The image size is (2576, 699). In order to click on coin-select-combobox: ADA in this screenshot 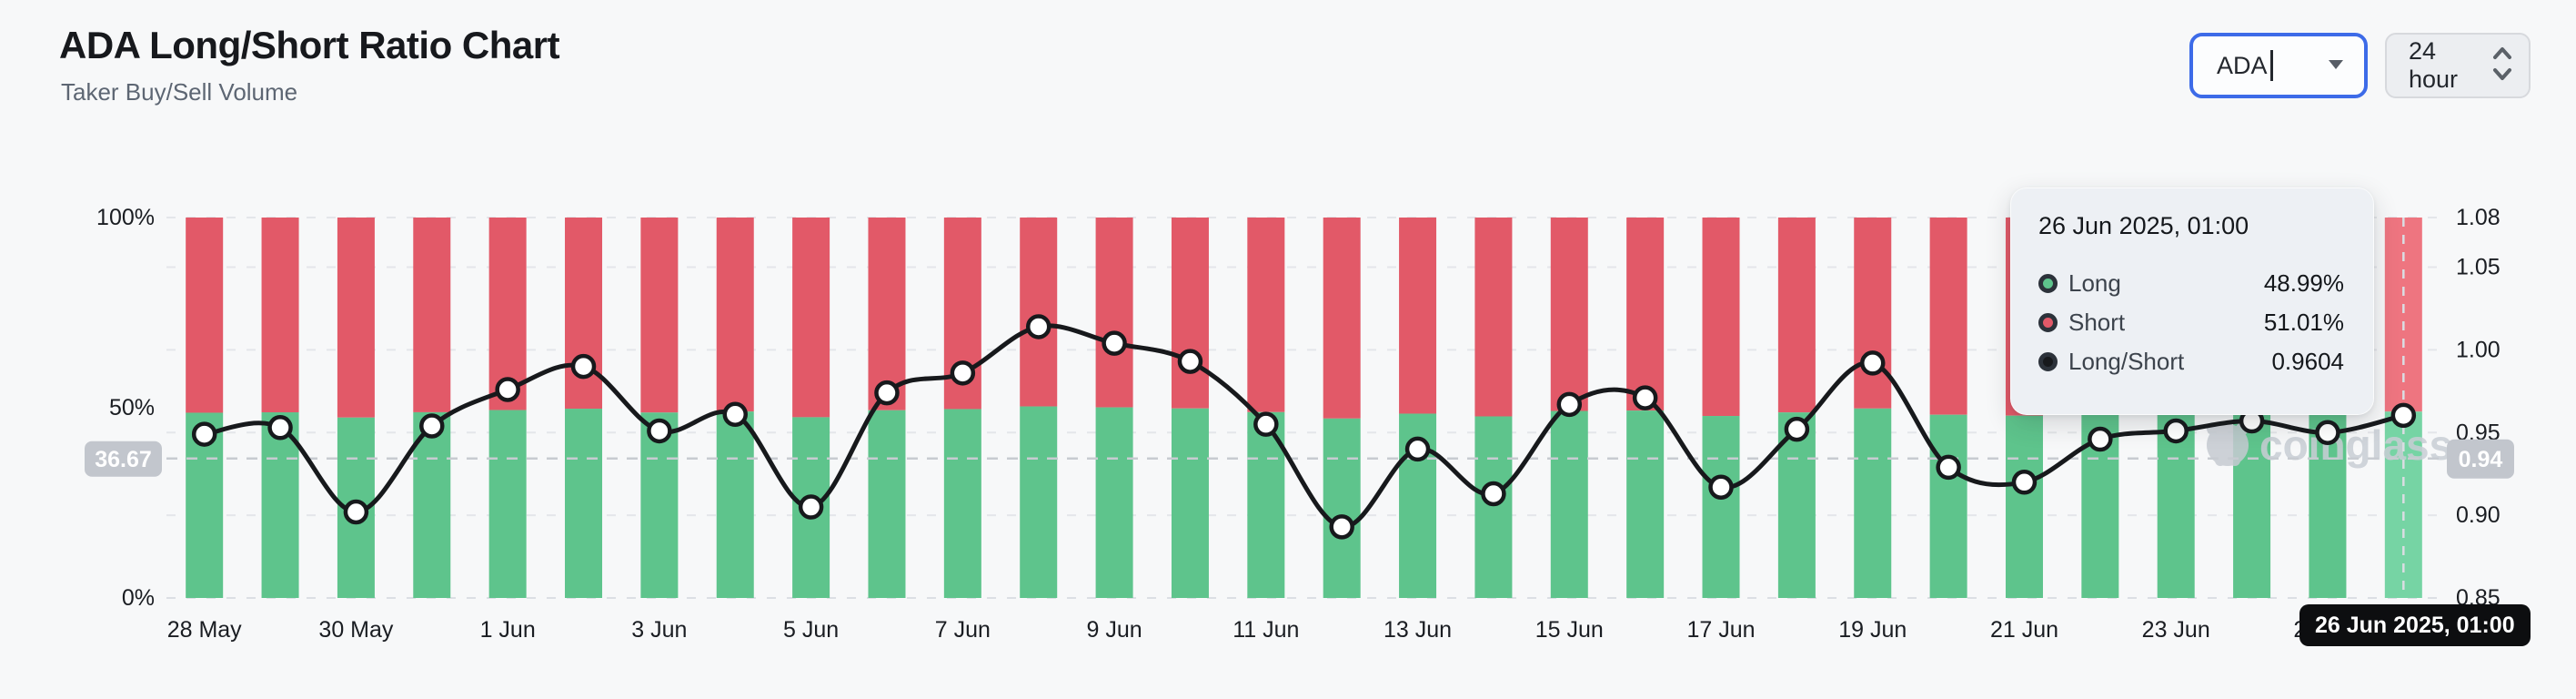, I will do `click(2278, 65)`.